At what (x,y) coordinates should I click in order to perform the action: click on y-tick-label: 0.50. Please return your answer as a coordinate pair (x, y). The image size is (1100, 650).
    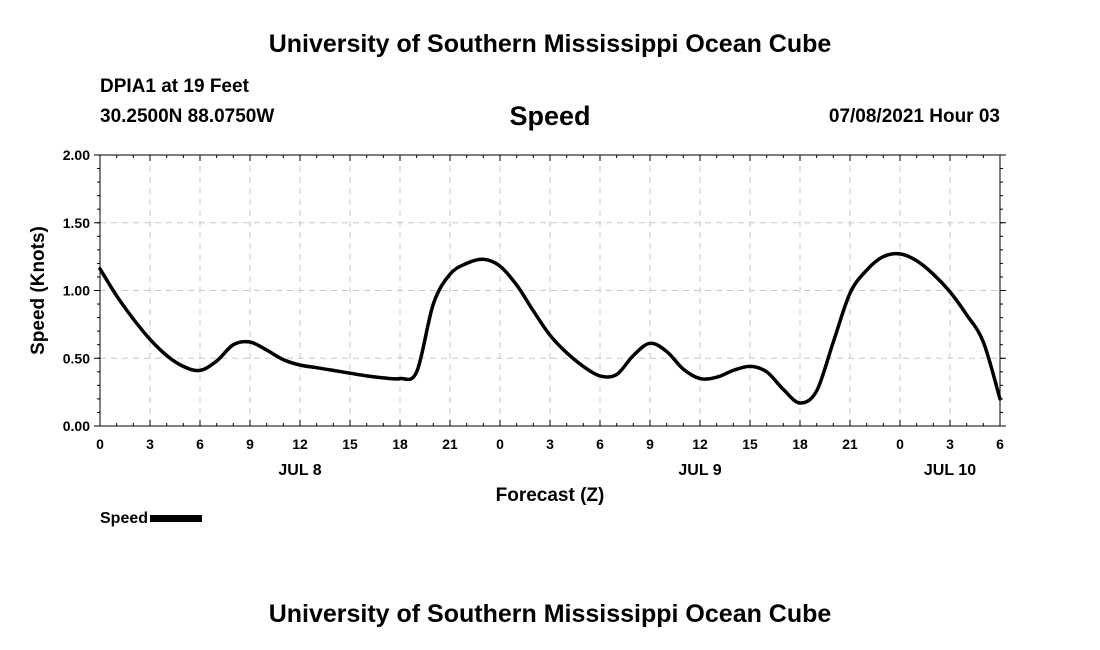
    Looking at the image, I should click on (76, 358).